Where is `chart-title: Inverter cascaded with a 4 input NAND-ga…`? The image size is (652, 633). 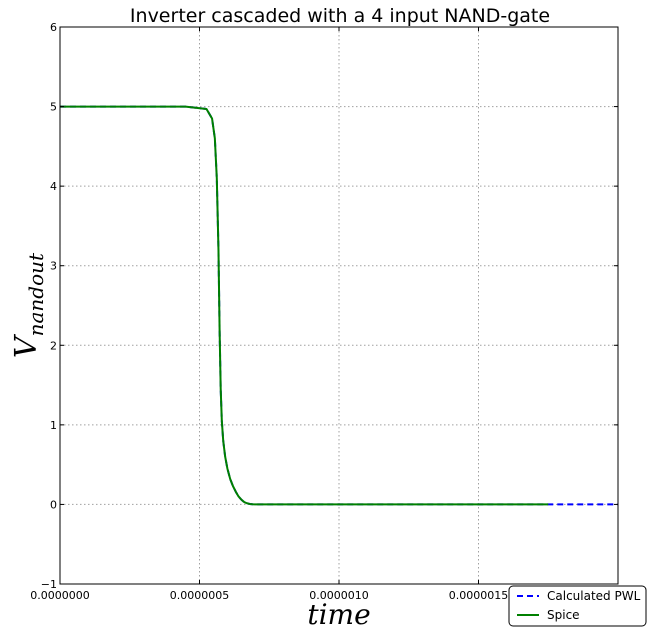 chart-title: Inverter cascaded with a 4 input NAND-ga… is located at coordinates (340, 16).